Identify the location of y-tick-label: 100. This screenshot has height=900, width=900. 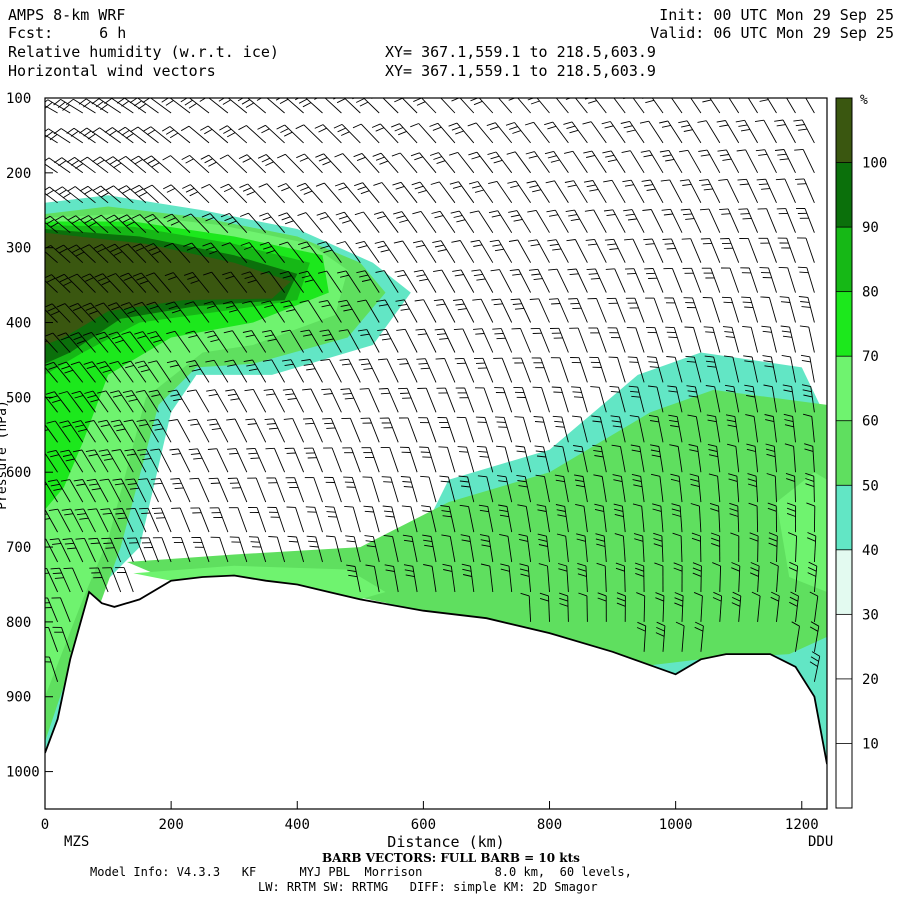
(18, 99).